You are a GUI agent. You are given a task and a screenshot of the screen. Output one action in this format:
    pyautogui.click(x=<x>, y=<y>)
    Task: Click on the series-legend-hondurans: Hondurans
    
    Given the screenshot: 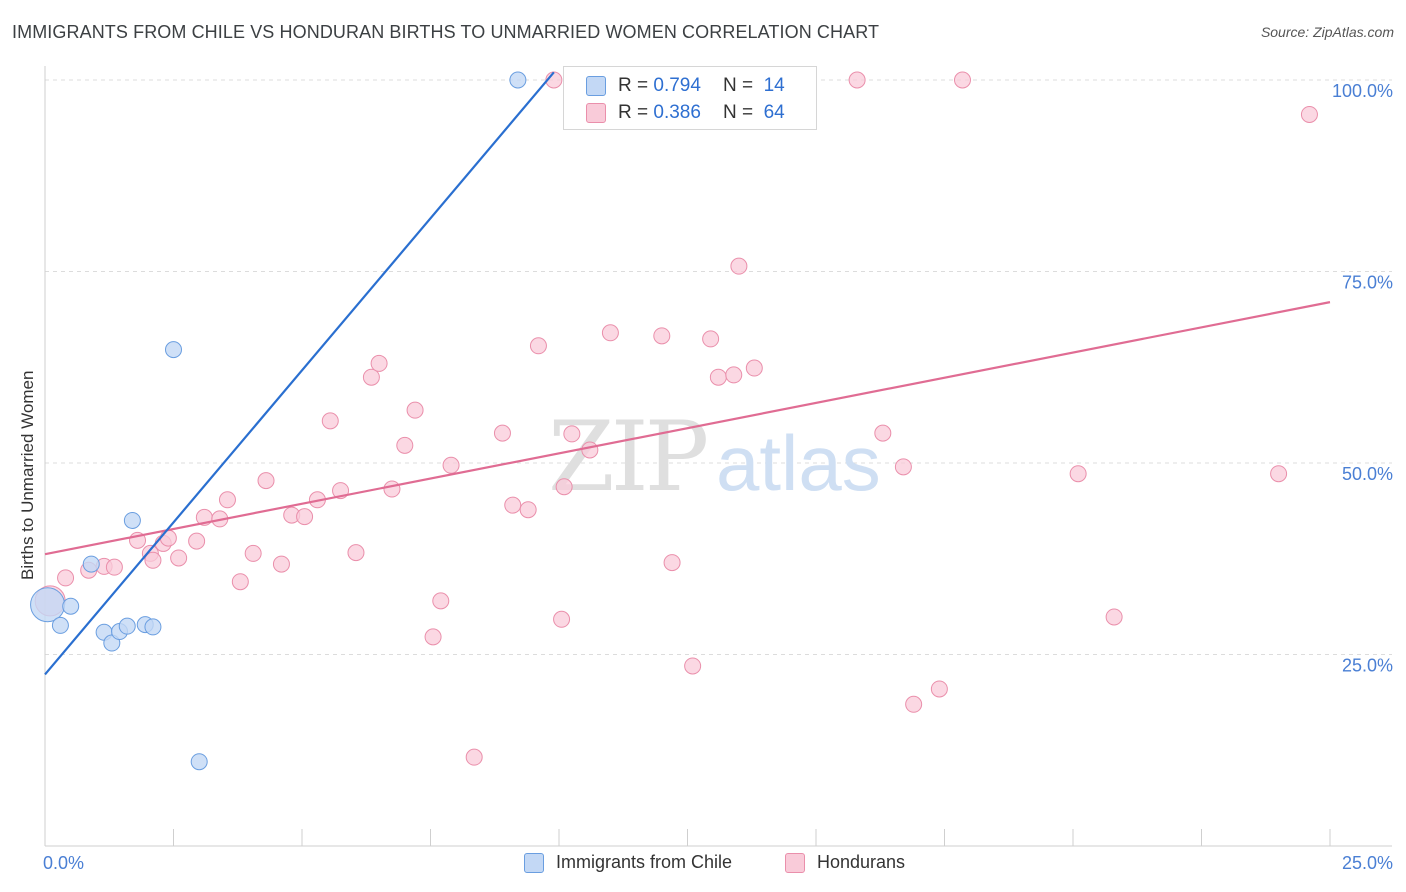 What is the action you would take?
    pyautogui.click(x=845, y=862)
    